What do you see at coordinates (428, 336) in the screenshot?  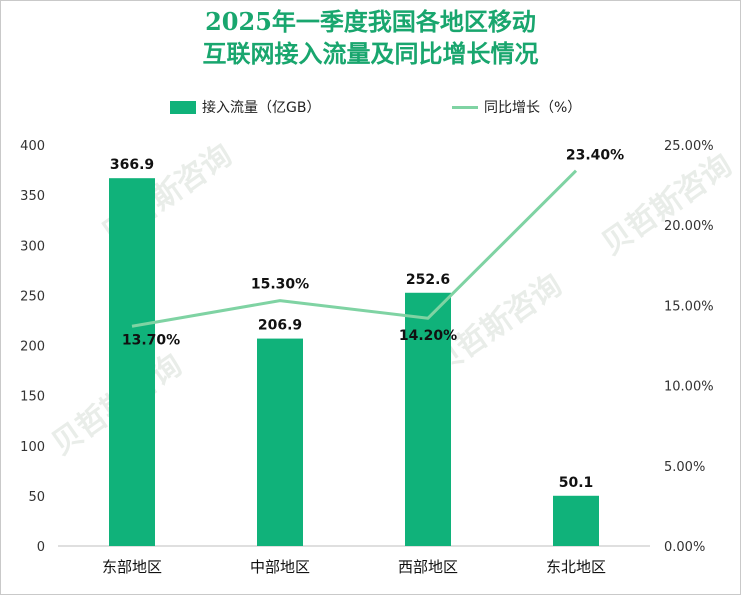 I see `line-value-label: 14.20%` at bounding box center [428, 336].